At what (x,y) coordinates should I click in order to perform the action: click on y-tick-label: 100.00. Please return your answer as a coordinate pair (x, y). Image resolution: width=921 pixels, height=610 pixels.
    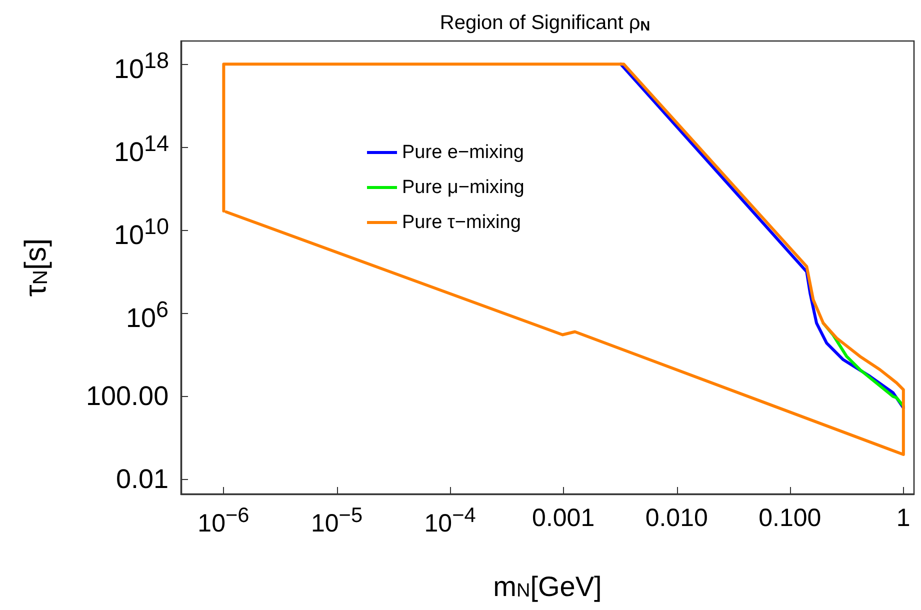
    Looking at the image, I should click on (127, 395).